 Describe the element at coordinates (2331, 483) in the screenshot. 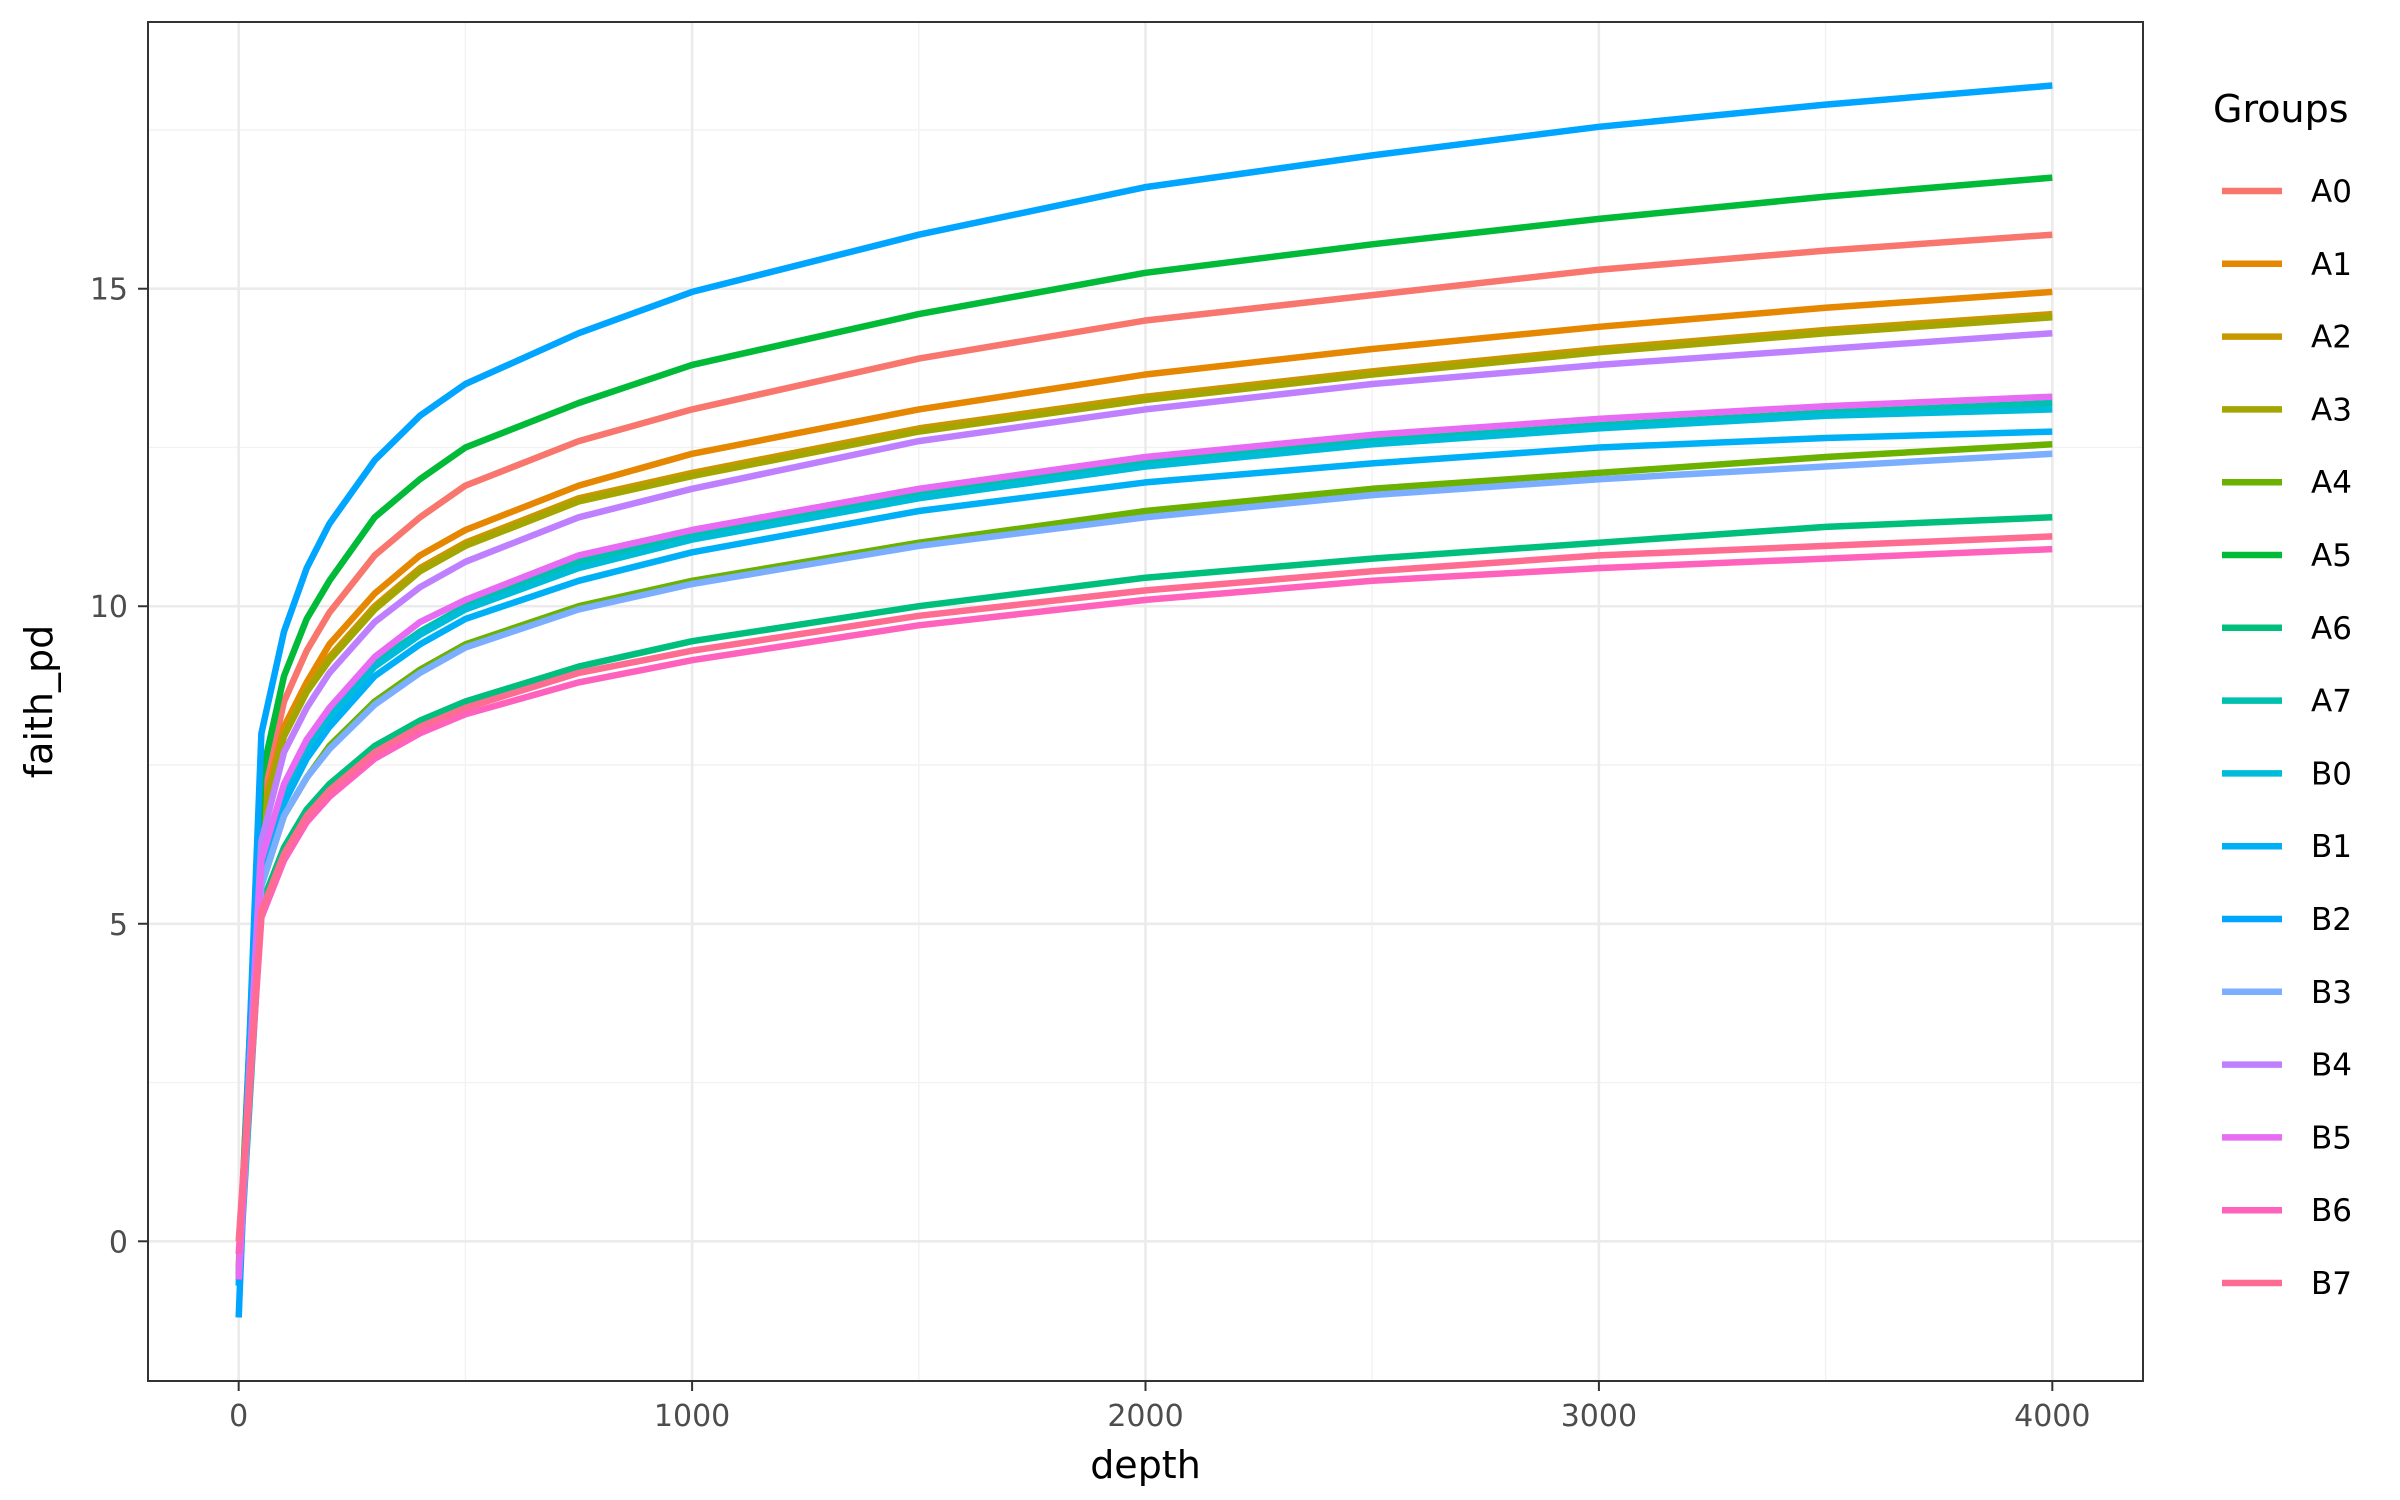

I see `legend-label-A4: A4` at that location.